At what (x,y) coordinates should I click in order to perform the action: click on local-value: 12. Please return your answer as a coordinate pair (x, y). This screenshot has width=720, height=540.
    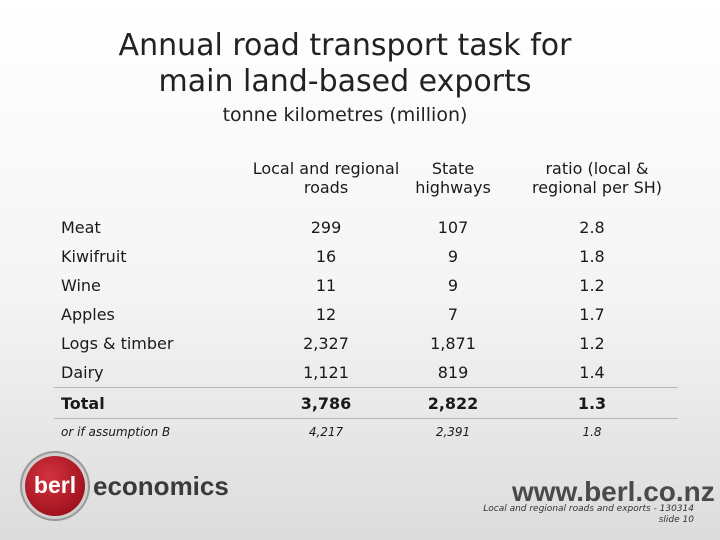
    Looking at the image, I should click on (326, 314).